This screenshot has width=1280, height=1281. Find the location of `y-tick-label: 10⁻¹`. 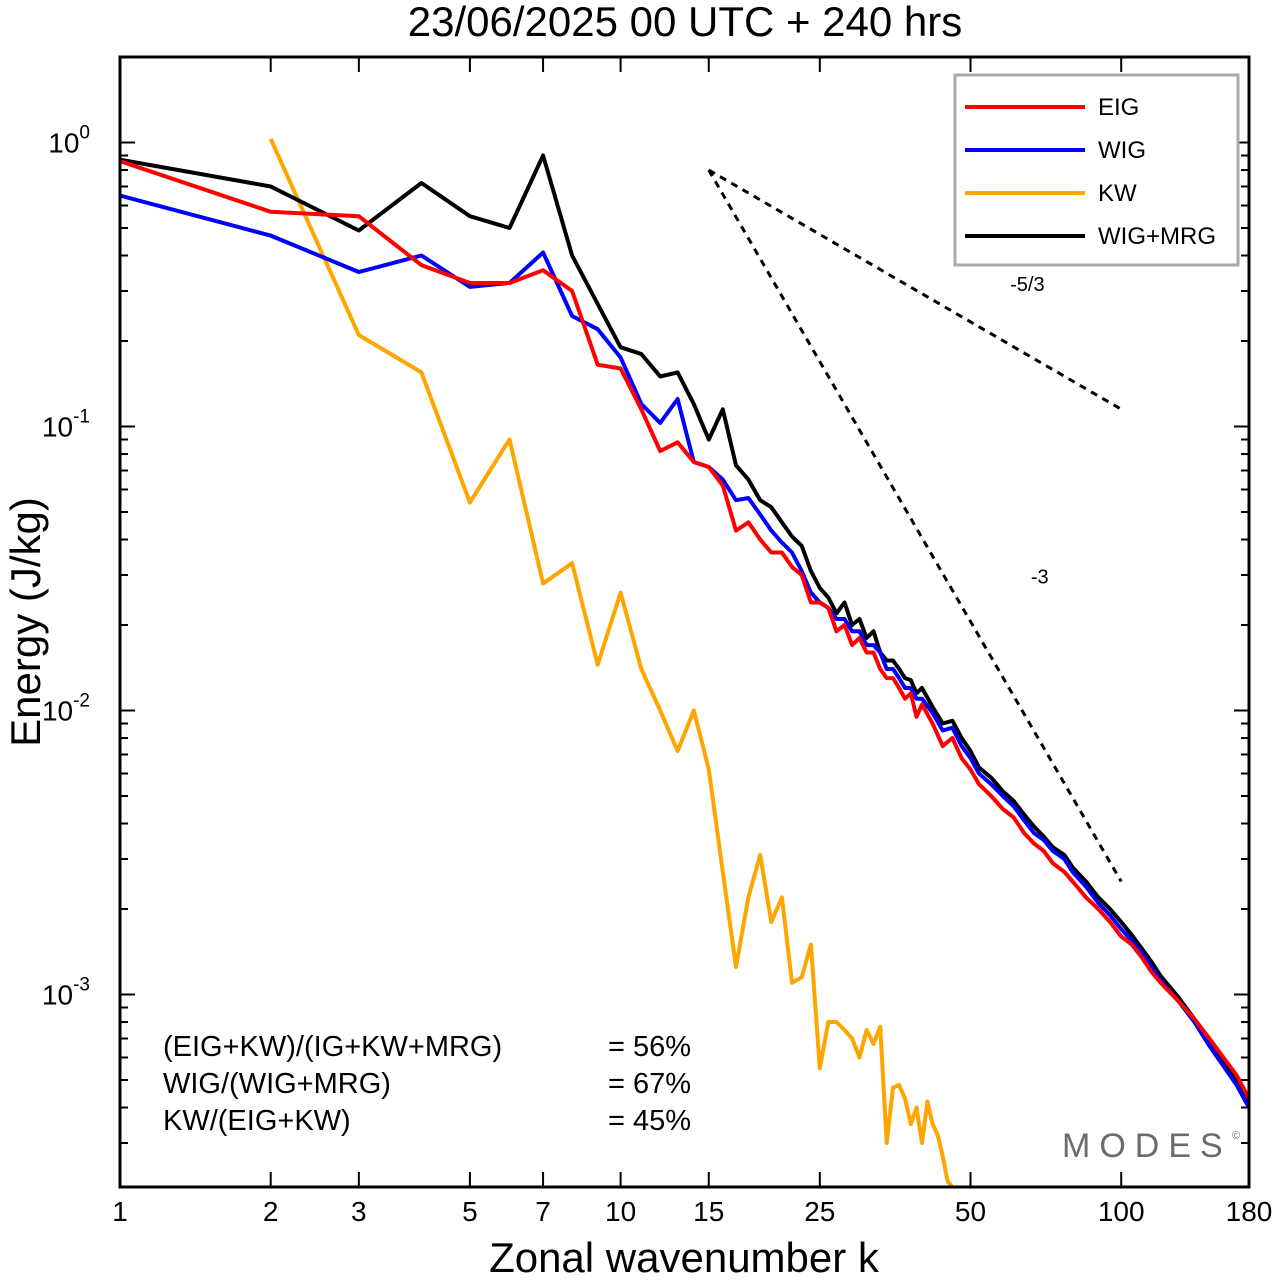

y-tick-label: 10⁻¹ is located at coordinates (66, 424).